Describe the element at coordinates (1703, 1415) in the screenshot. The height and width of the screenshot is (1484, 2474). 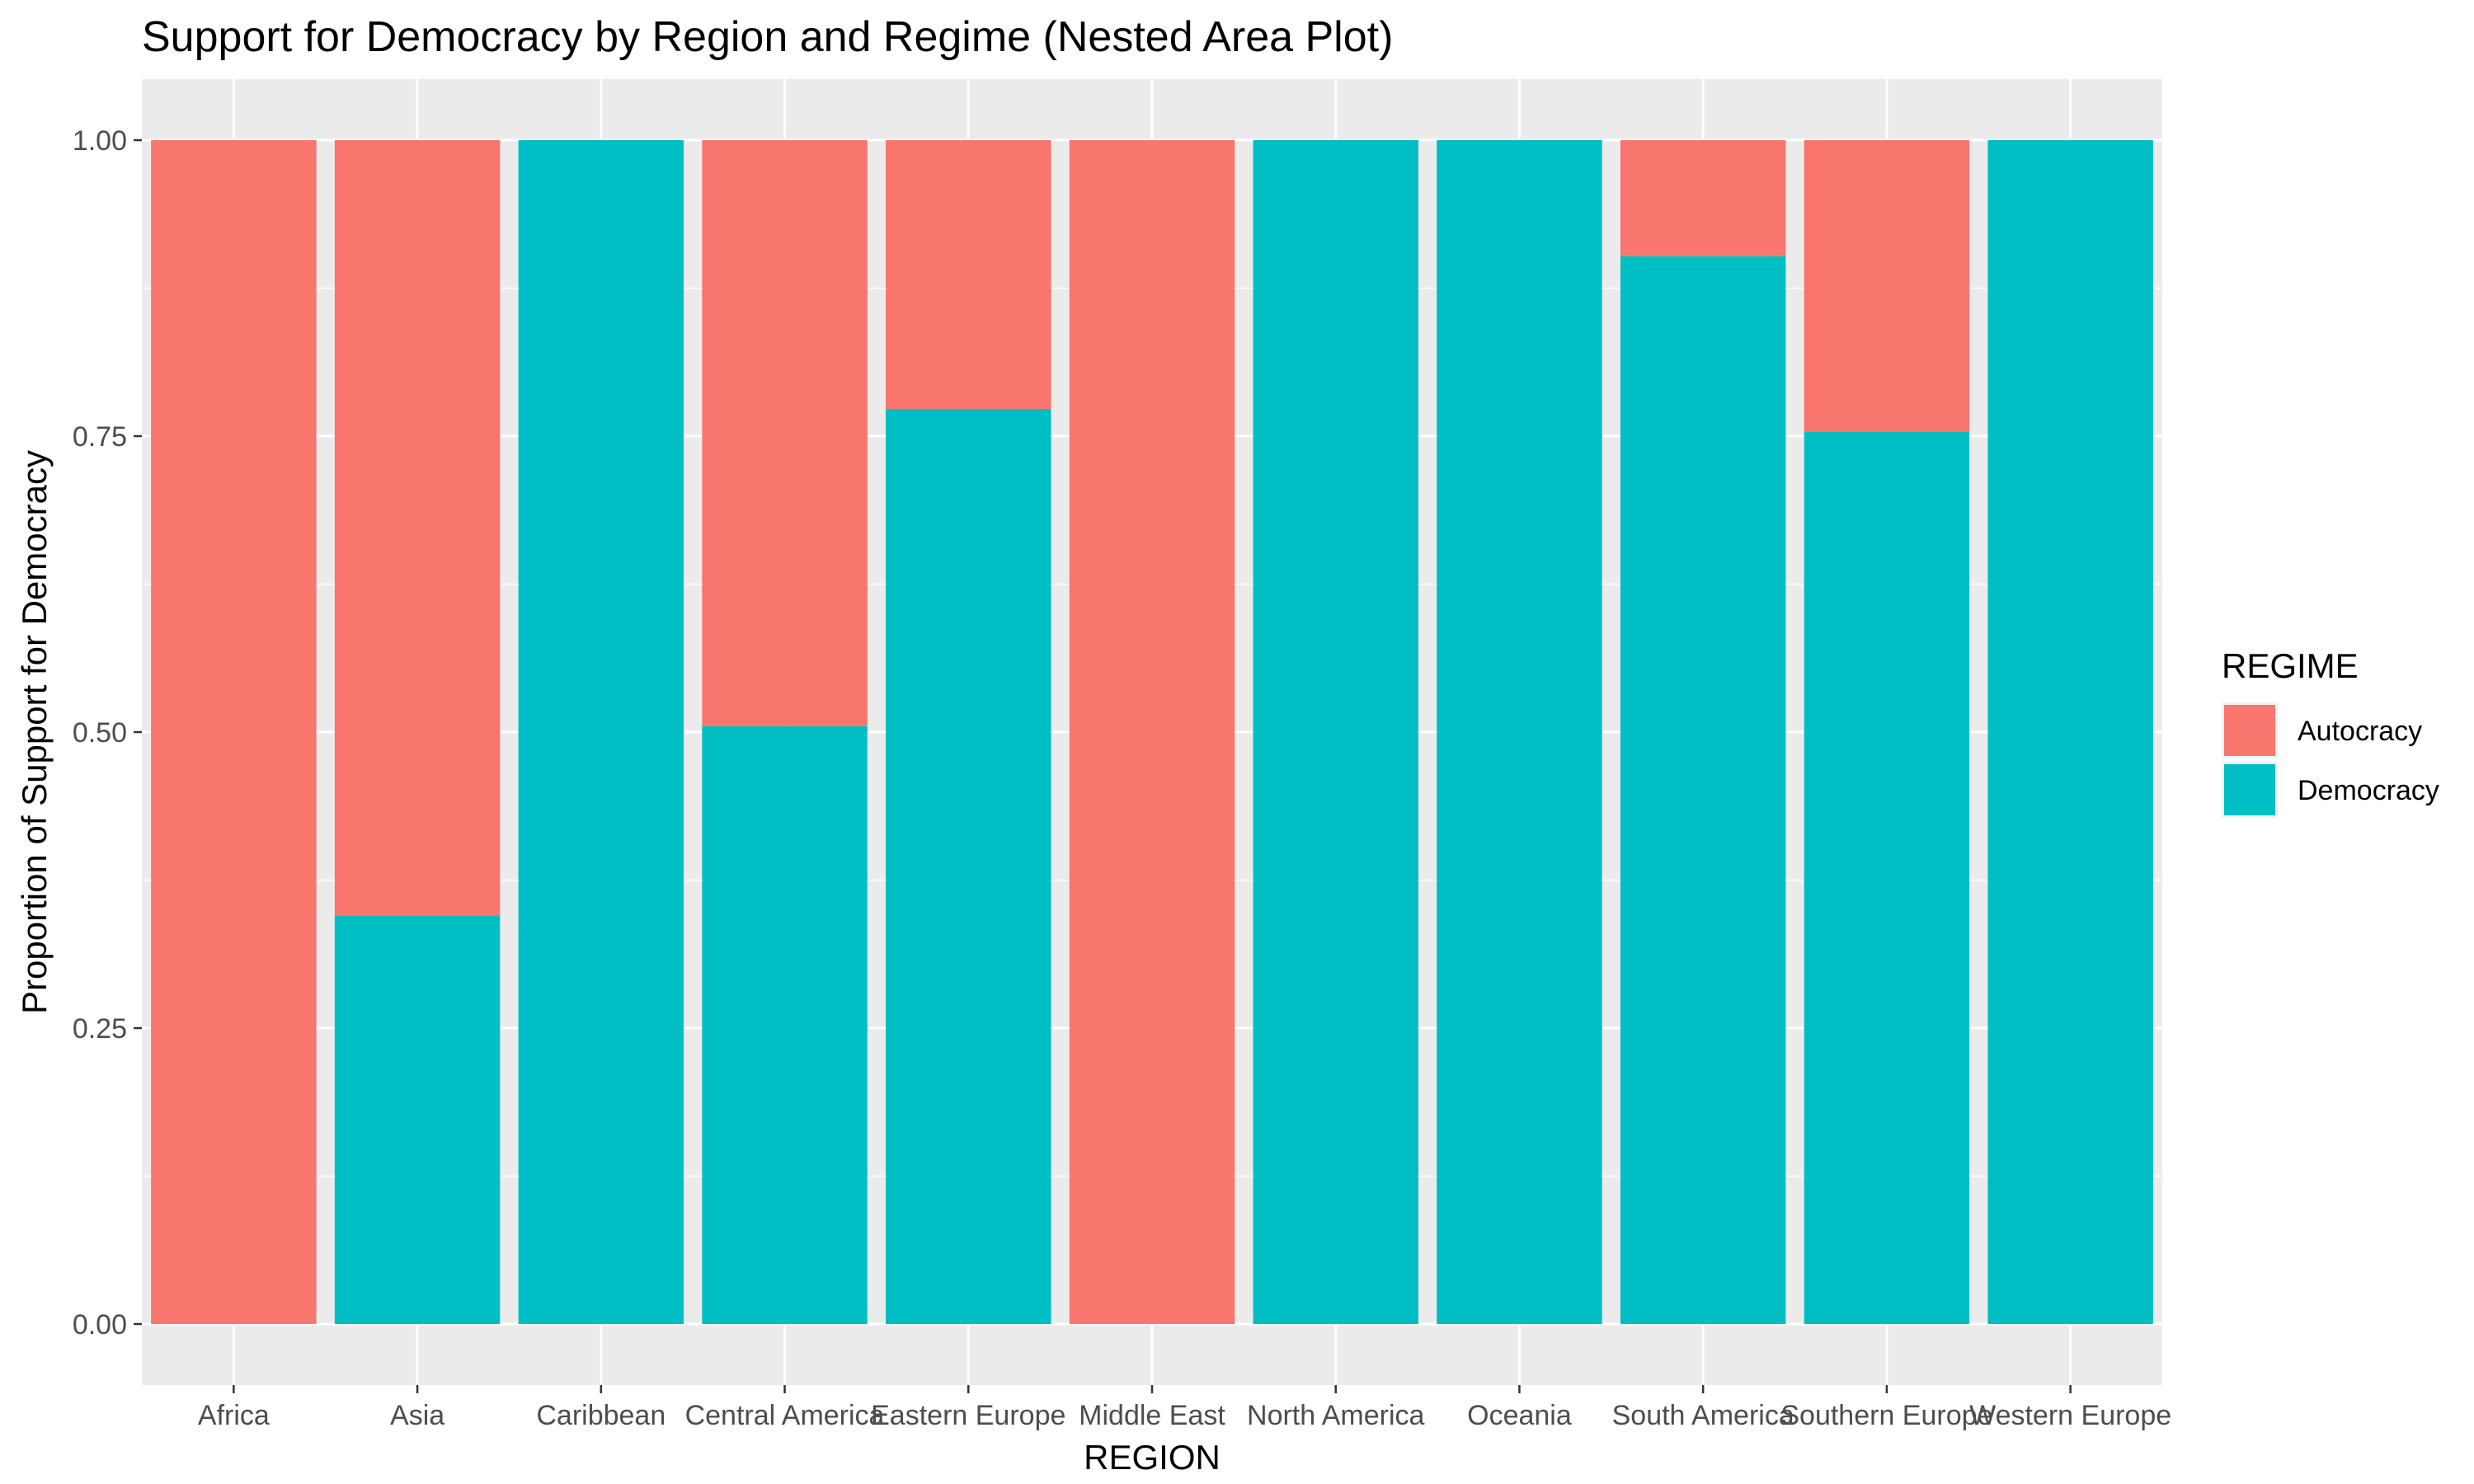
I see `x-tick-label: South America` at that location.